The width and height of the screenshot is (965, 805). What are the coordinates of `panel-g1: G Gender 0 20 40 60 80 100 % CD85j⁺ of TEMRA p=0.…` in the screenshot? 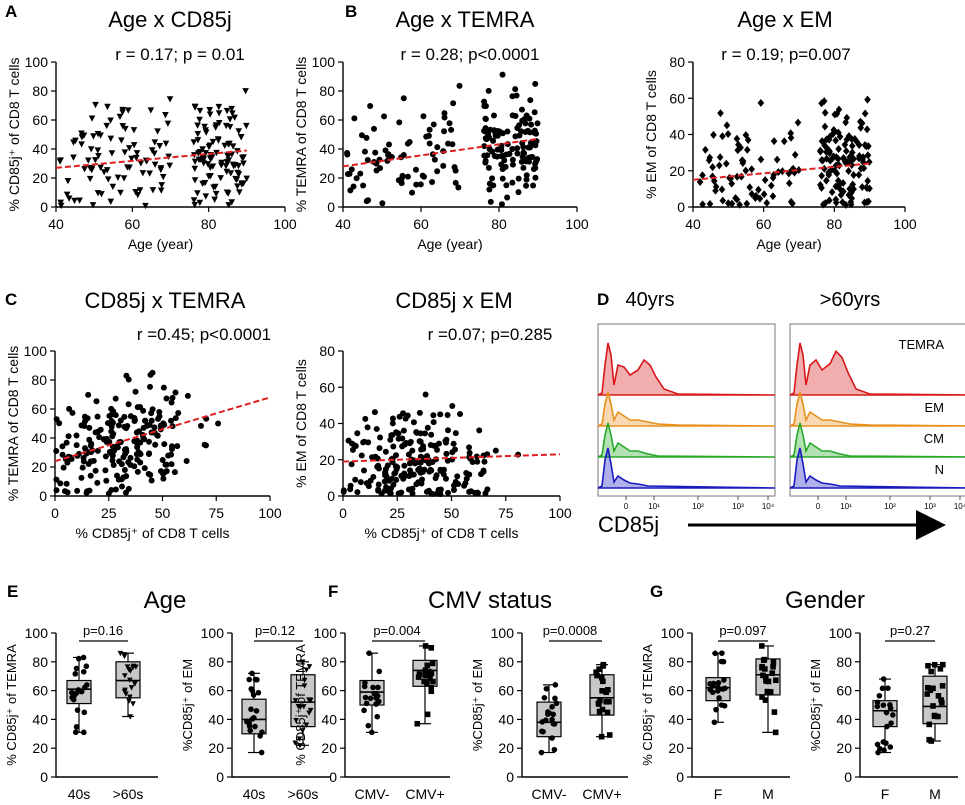 It's located at (752, 692).